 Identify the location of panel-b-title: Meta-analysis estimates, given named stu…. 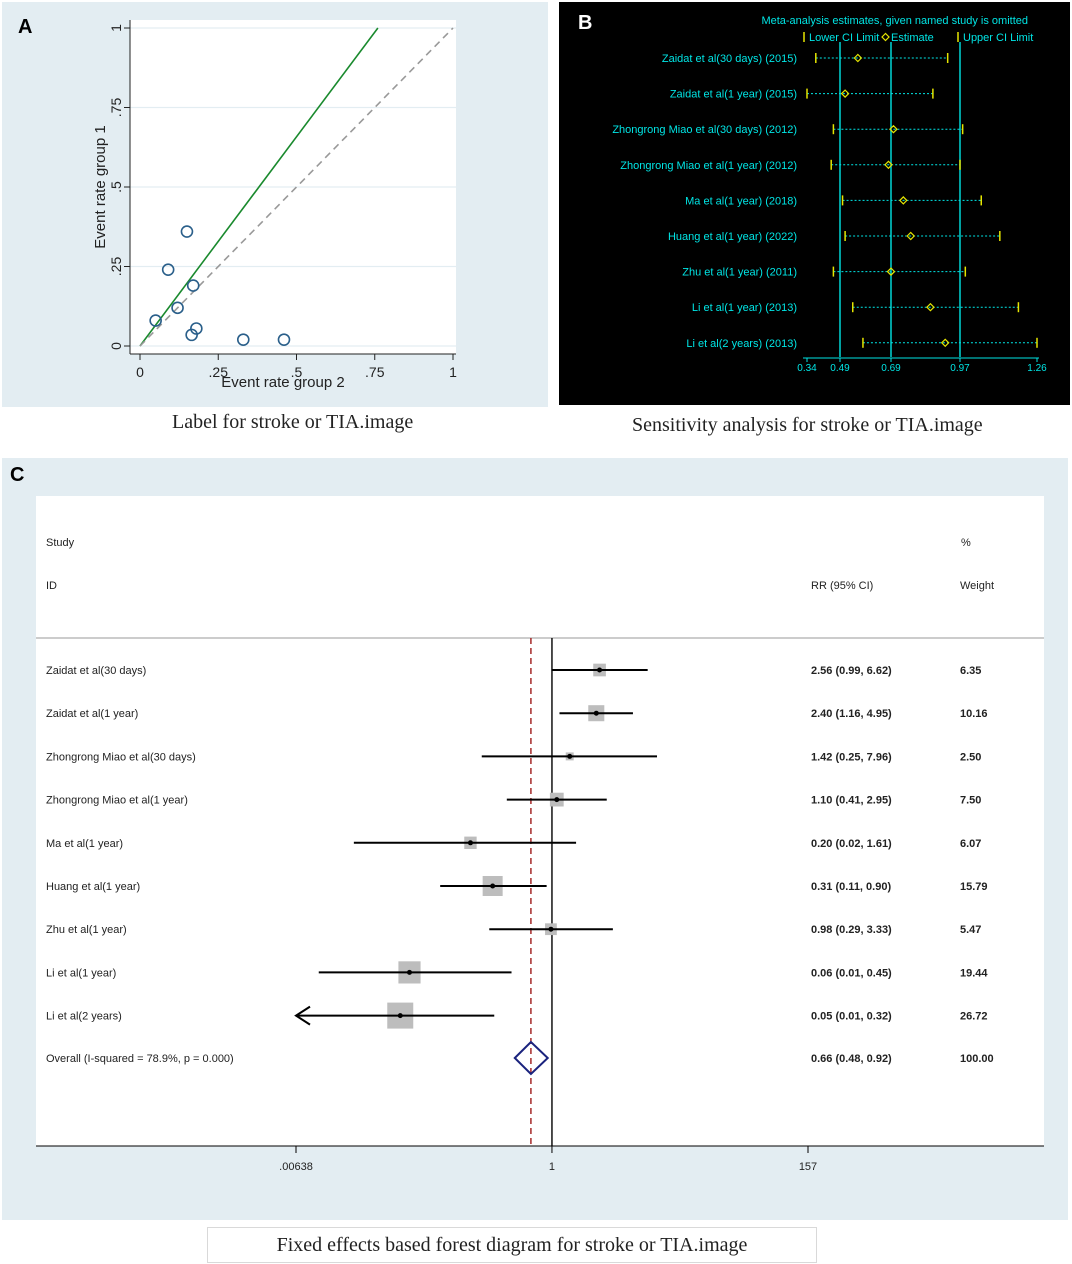
(894, 21).